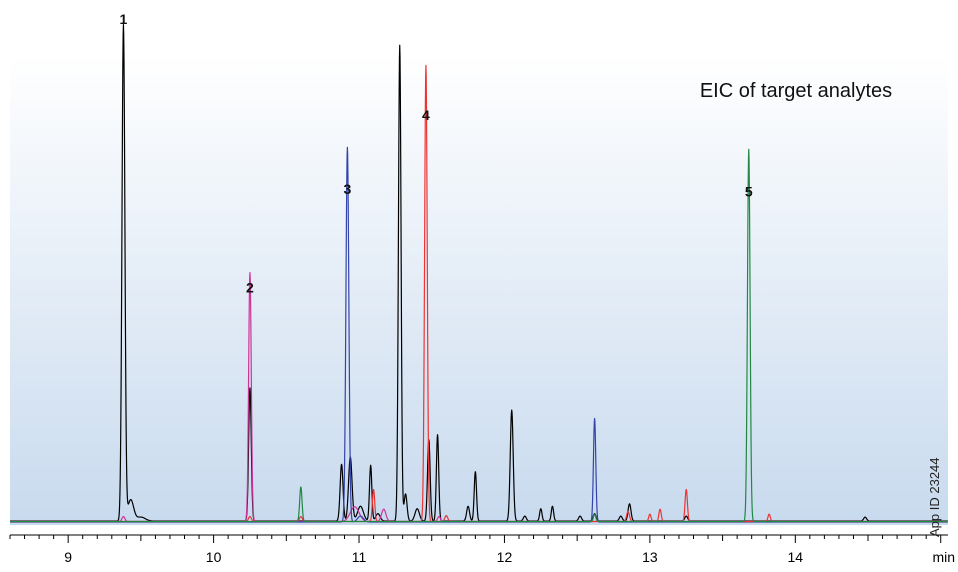 This screenshot has height=572, width=958. I want to click on x-tick-label: 12, so click(505, 557).